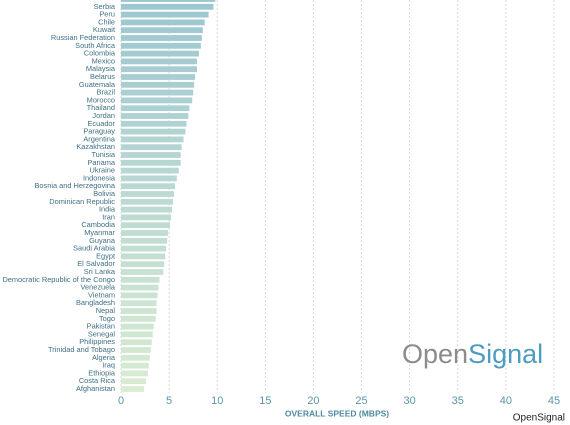 Image resolution: width=570 pixels, height=425 pixels. I want to click on y-tick-label: Jordan, so click(103, 115).